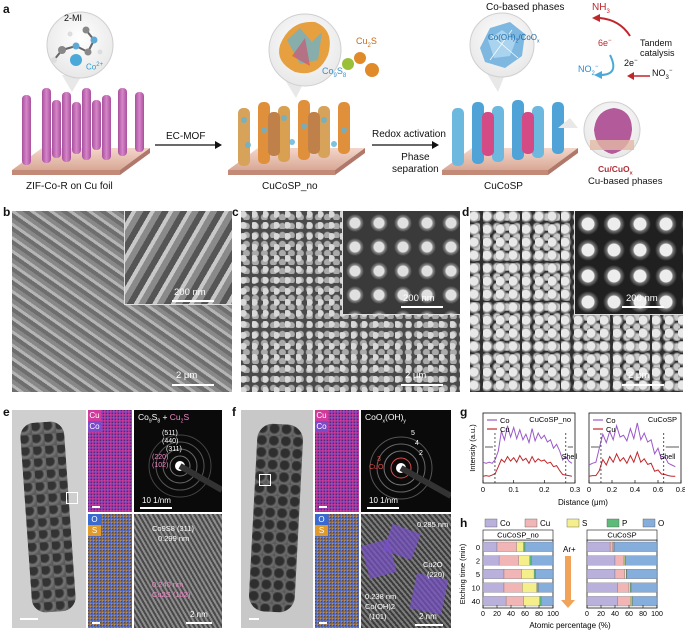  Describe the element at coordinates (589, 489) in the screenshot. I see `x-tick-label-1-0: 0` at that location.